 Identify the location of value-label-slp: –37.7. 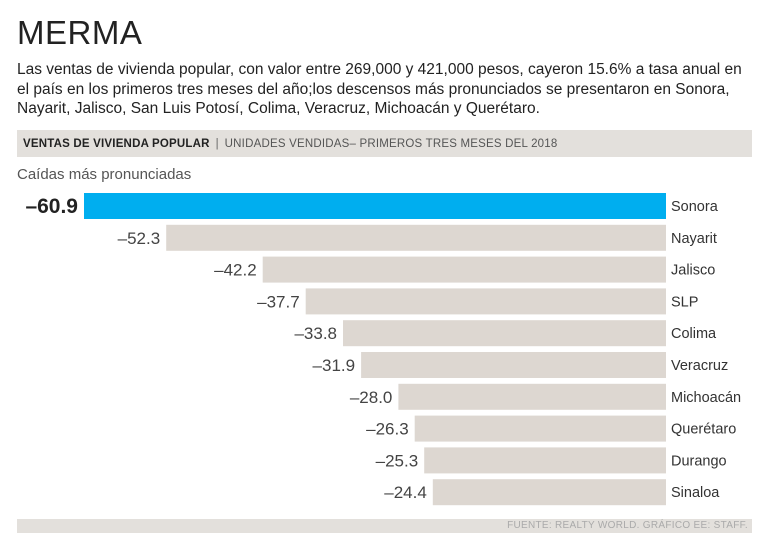
(278, 301).